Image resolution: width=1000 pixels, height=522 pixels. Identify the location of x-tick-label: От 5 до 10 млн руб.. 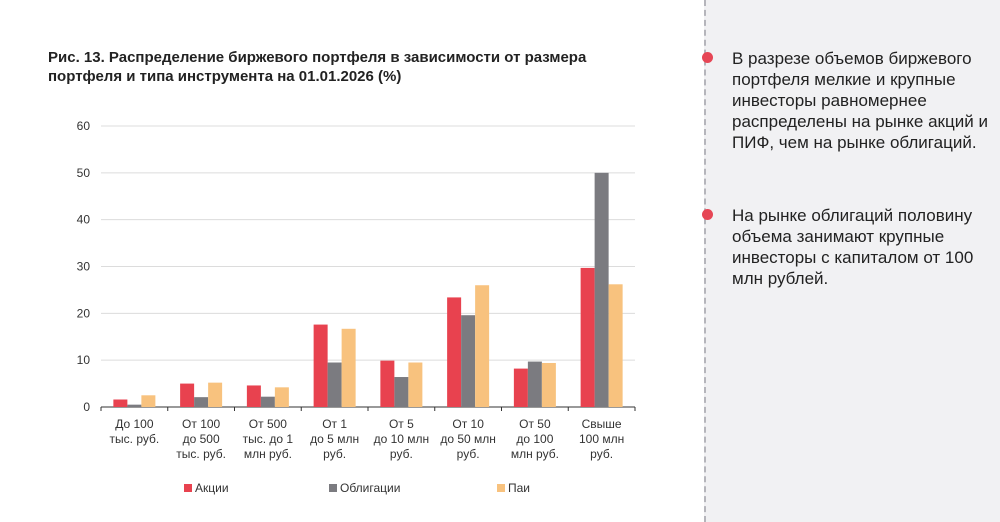
(401, 439).